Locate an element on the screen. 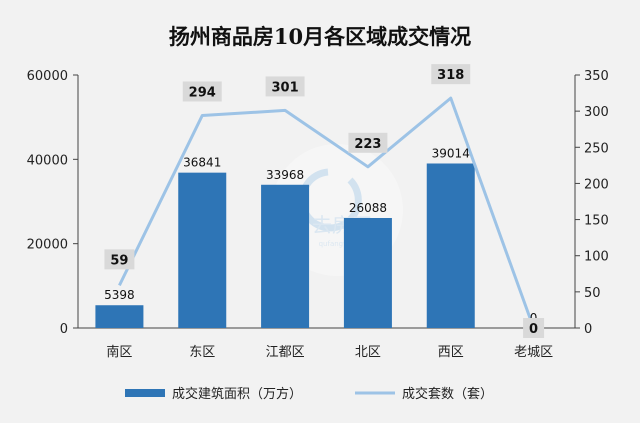  count-label: 301 is located at coordinates (285, 87).